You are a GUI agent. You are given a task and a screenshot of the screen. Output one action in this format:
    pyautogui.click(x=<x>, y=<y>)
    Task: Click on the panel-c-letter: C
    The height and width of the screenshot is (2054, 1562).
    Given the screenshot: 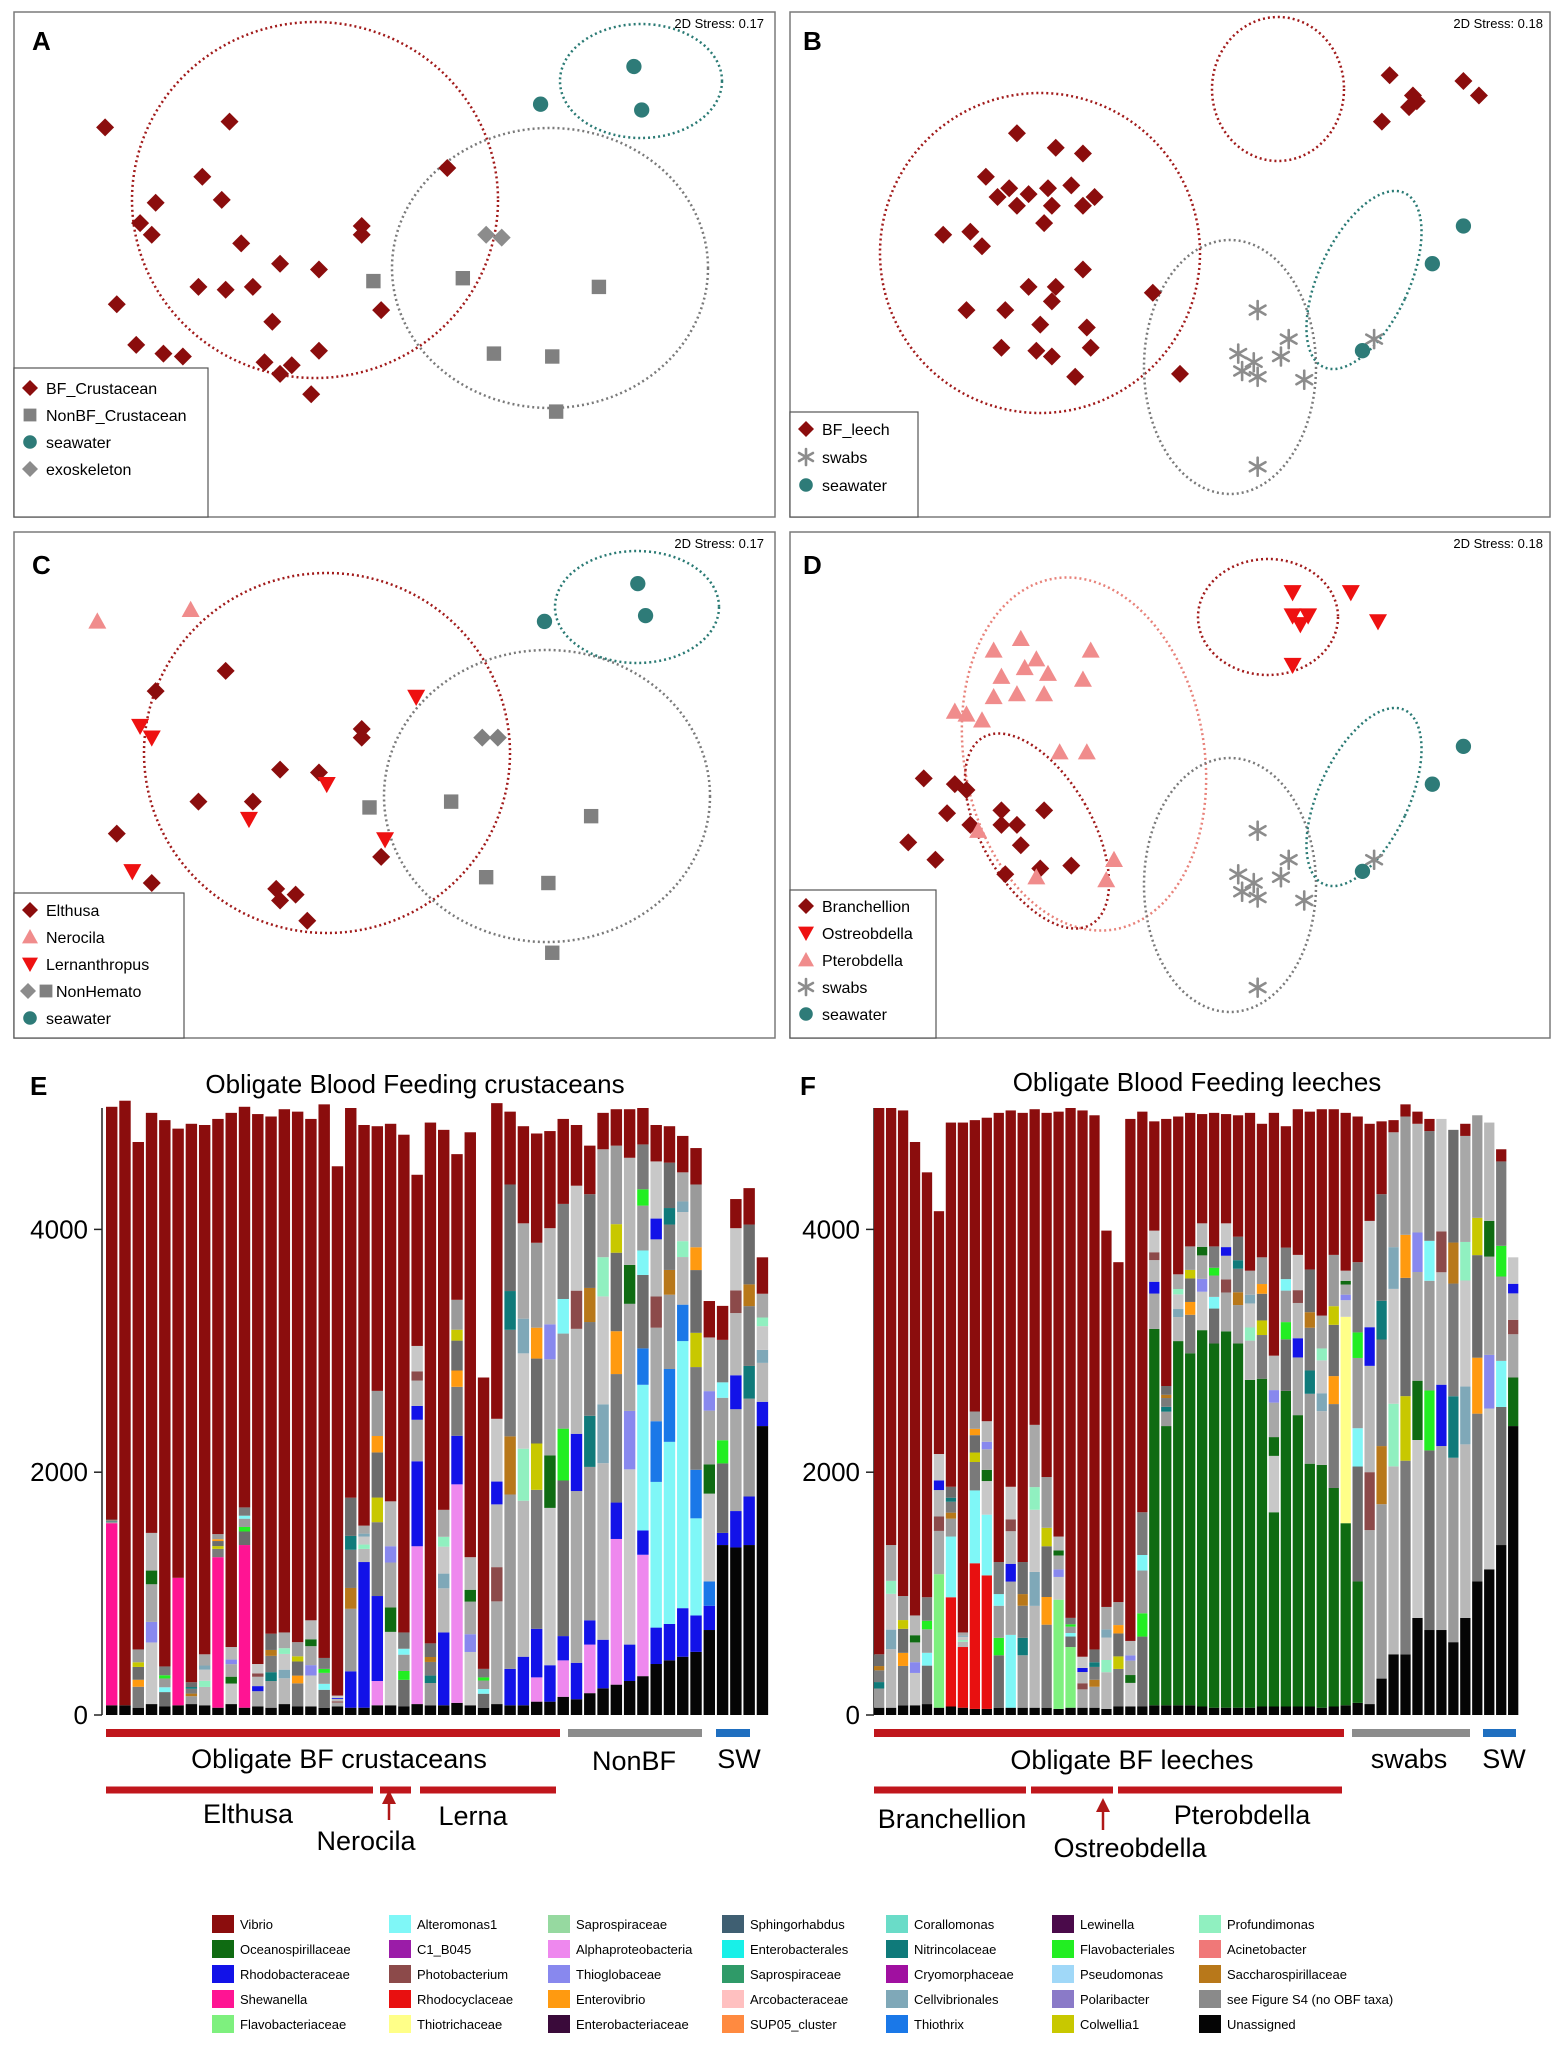 What is the action you would take?
    pyautogui.click(x=41, y=565)
    